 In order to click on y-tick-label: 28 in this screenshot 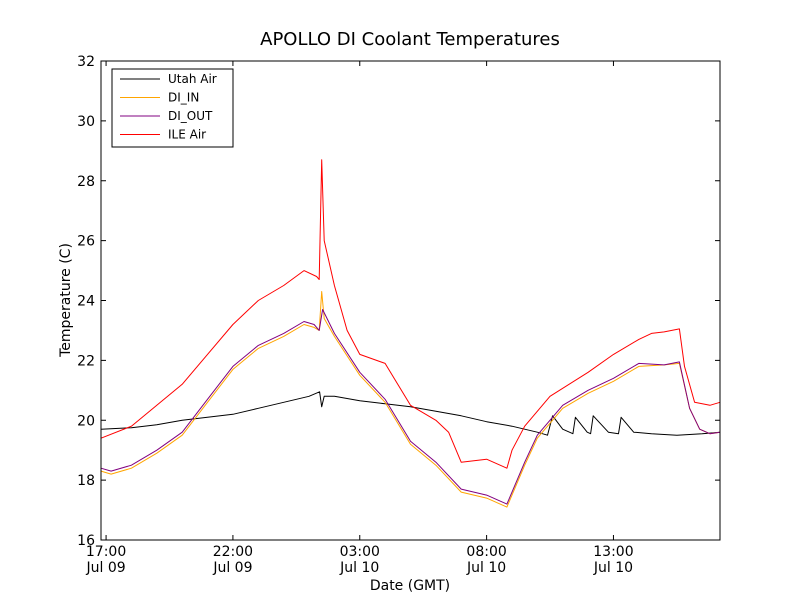, I will do `click(86, 182)`.